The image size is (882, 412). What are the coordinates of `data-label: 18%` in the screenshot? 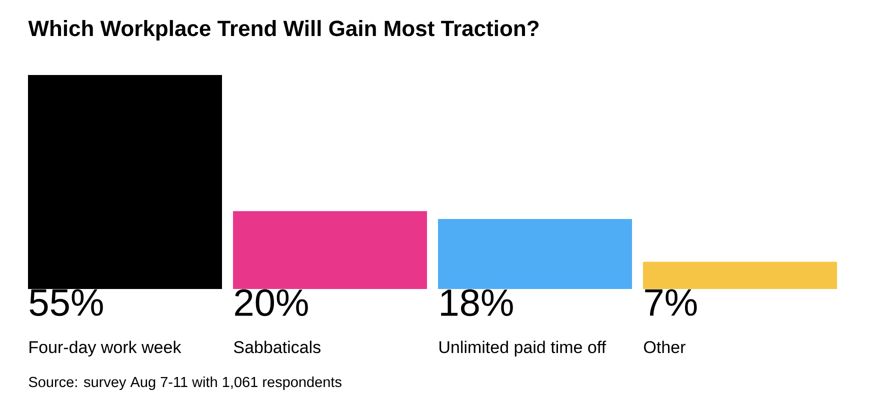 It's located at (477, 302).